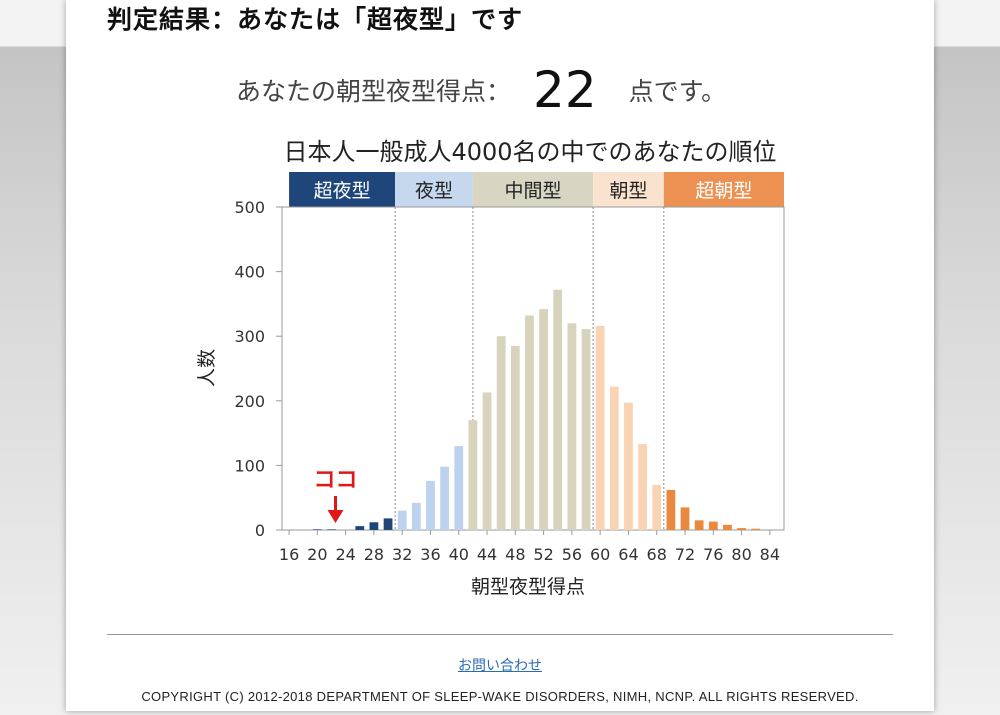  I want to click on y-tick-label: 100, so click(249, 465).